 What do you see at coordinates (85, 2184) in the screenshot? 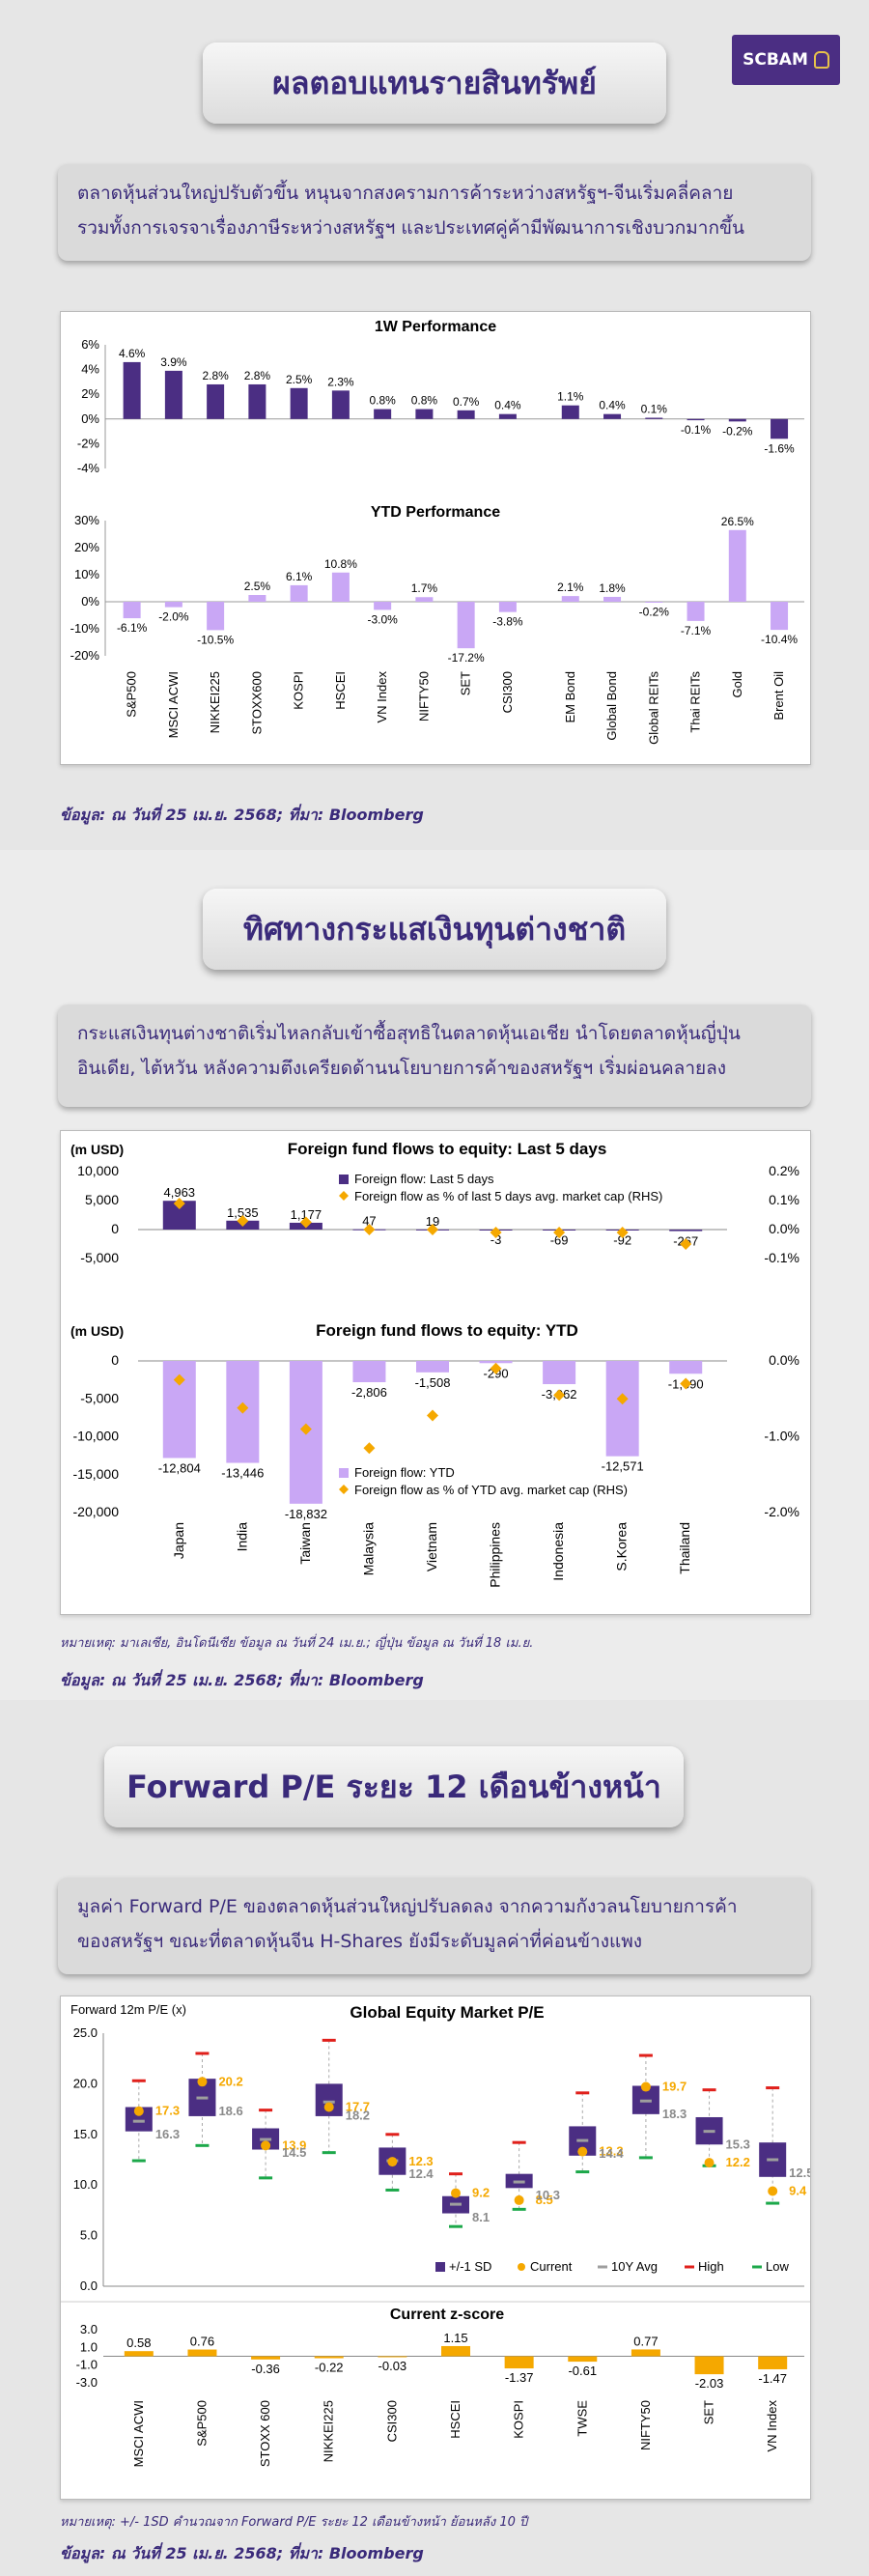
I see `pe-tick-label: 10.0` at bounding box center [85, 2184].